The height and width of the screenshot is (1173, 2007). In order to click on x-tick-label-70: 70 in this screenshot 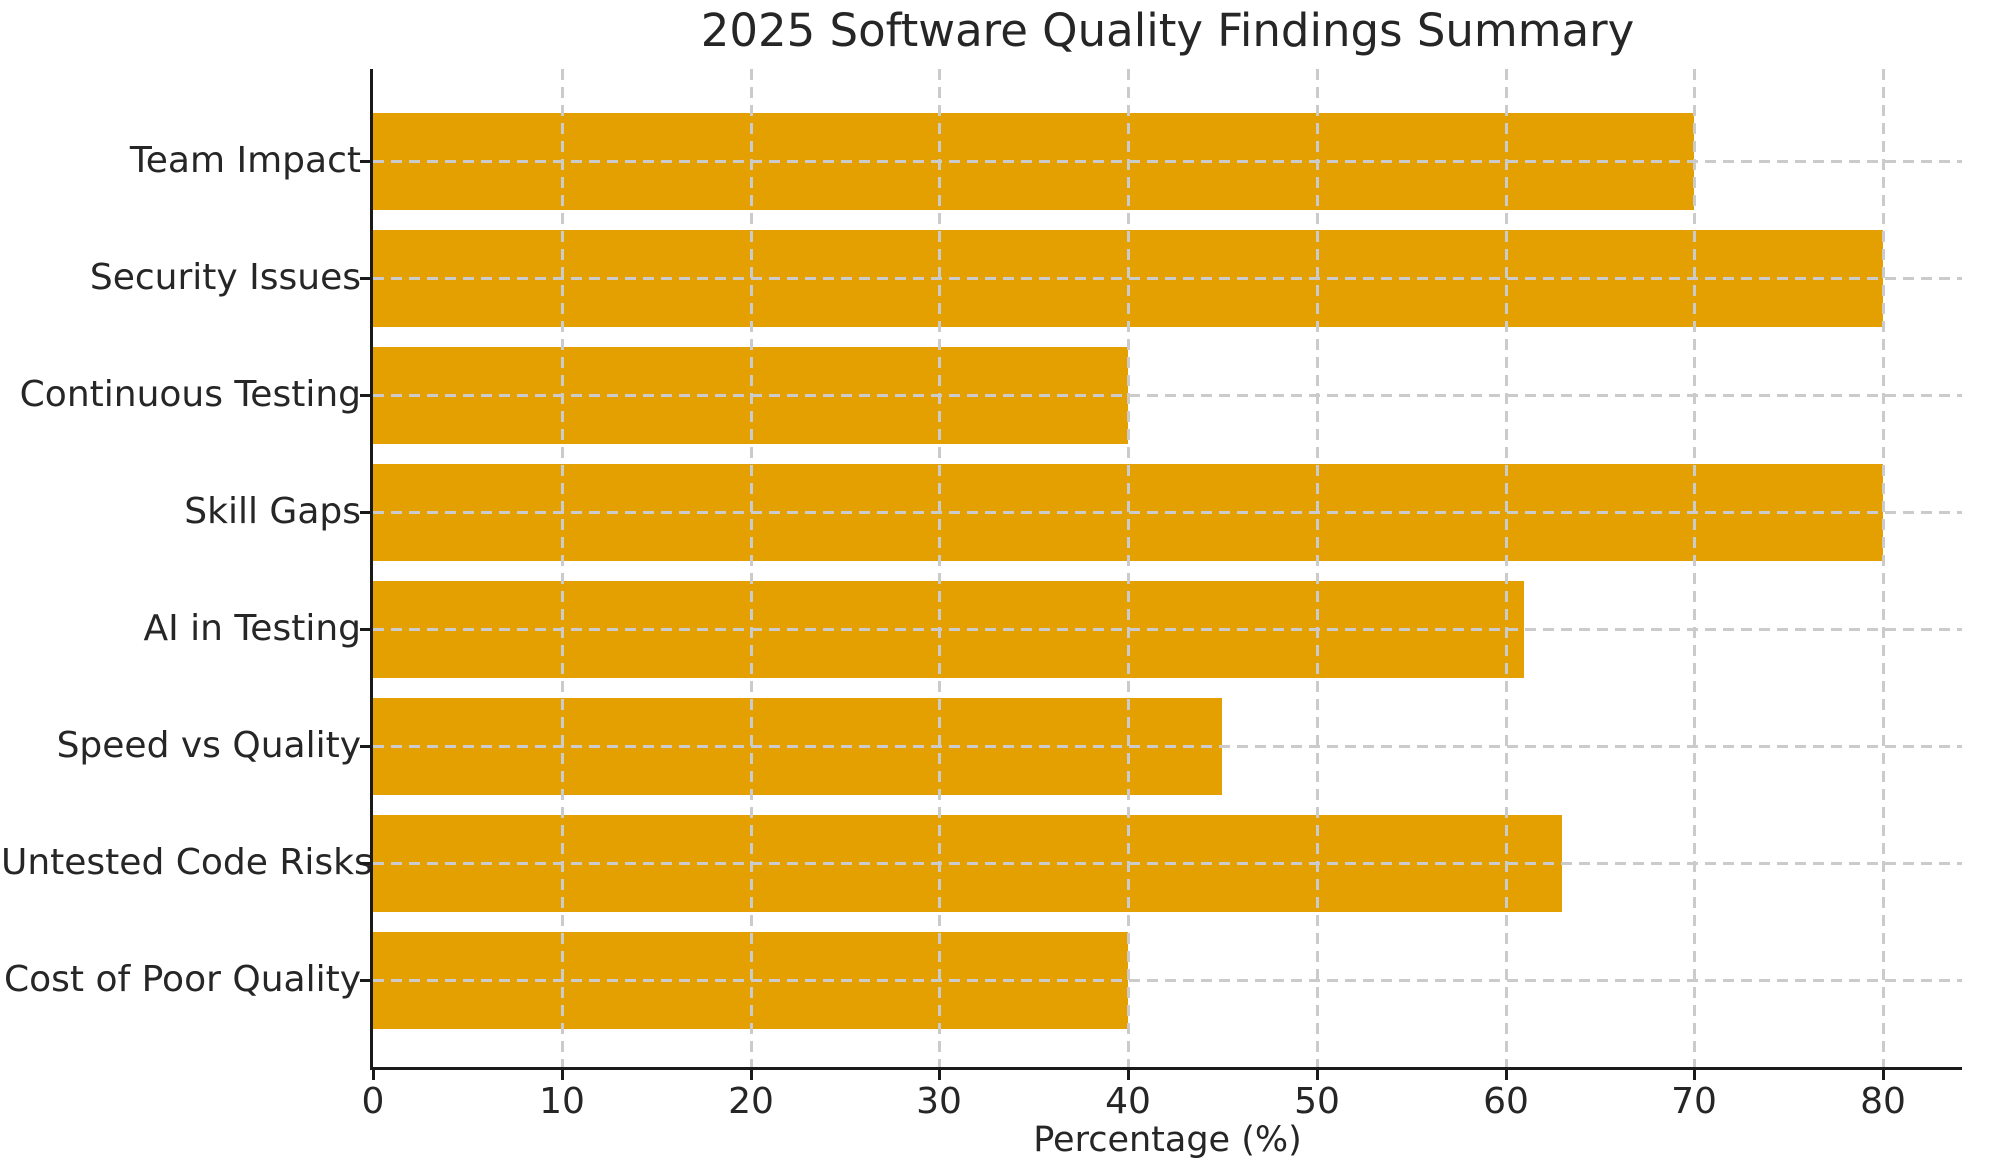, I will do `click(1694, 1101)`.